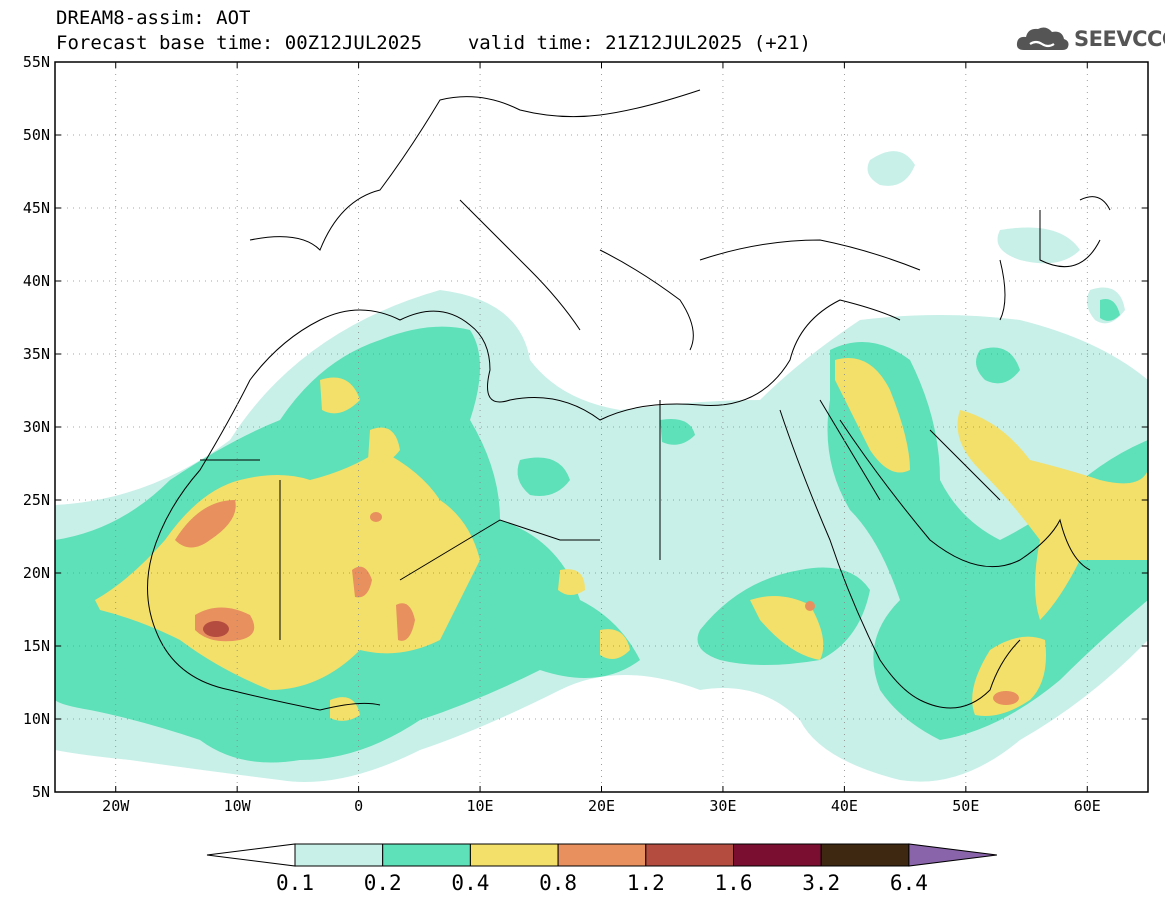 The image size is (1165, 905). I want to click on colorbar-label: 0.1, so click(295, 883).